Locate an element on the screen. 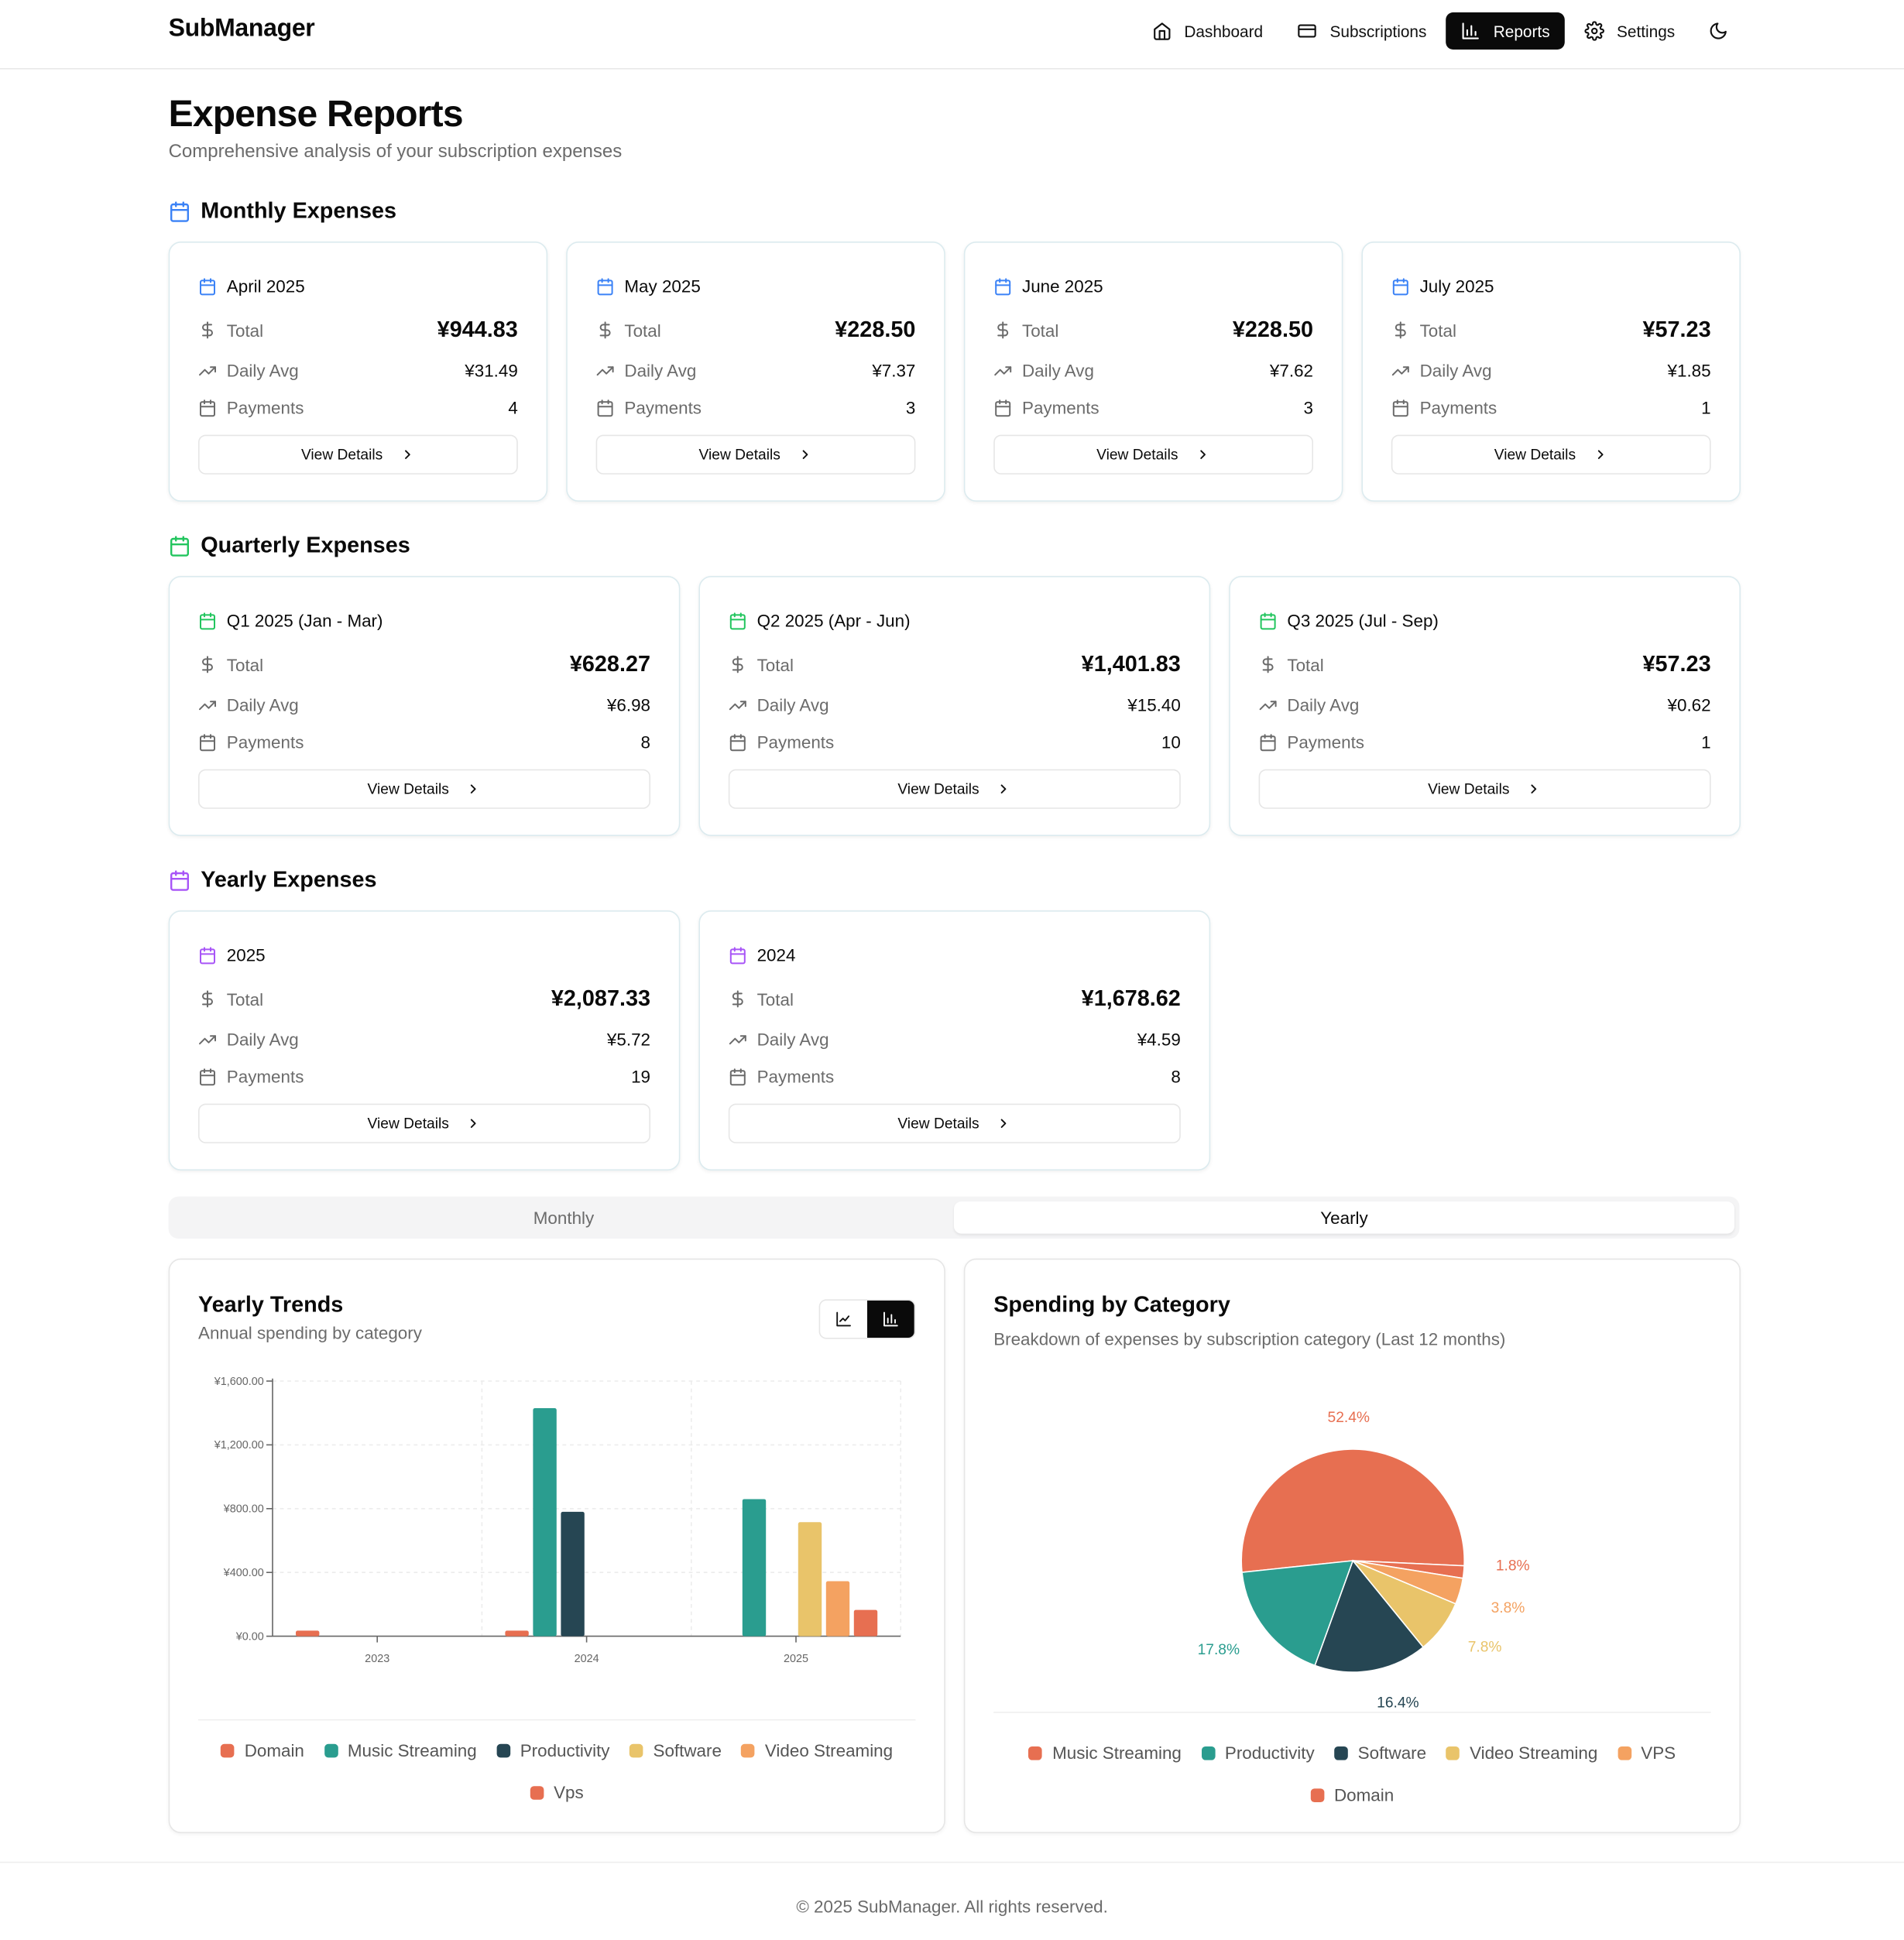 This screenshot has width=1904, height=1940. total-value: ¥2,087.33 is located at coordinates (601, 998).